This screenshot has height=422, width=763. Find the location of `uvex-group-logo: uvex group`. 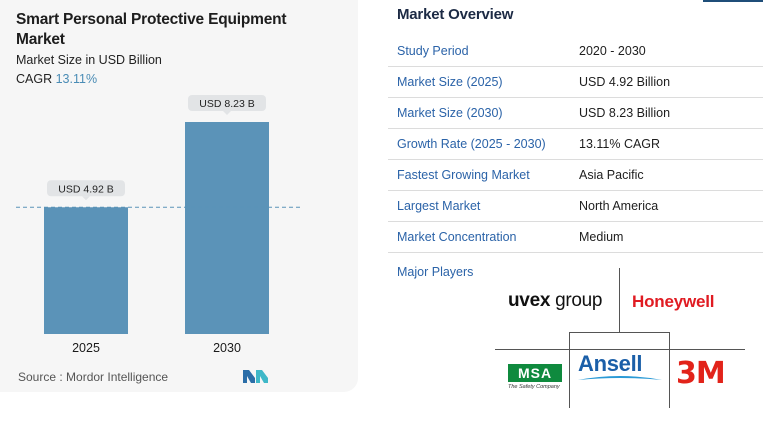

uvex-group-logo: uvex group is located at coordinates (555, 301).